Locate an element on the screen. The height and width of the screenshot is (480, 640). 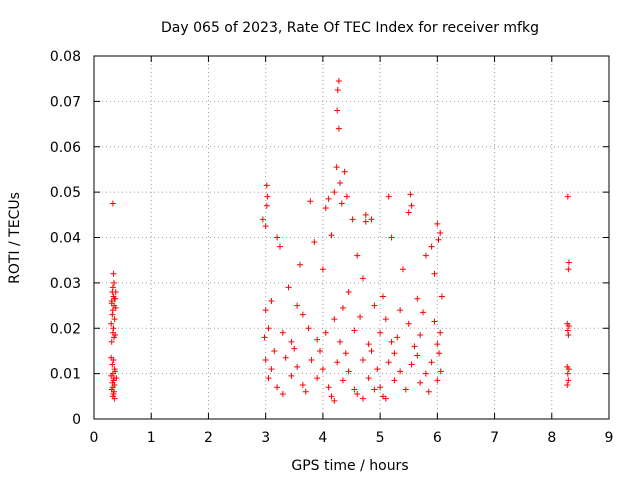
x-tick-labels: 0 1 2 3 4 5 6 7 8 9 is located at coordinates (352, 438).